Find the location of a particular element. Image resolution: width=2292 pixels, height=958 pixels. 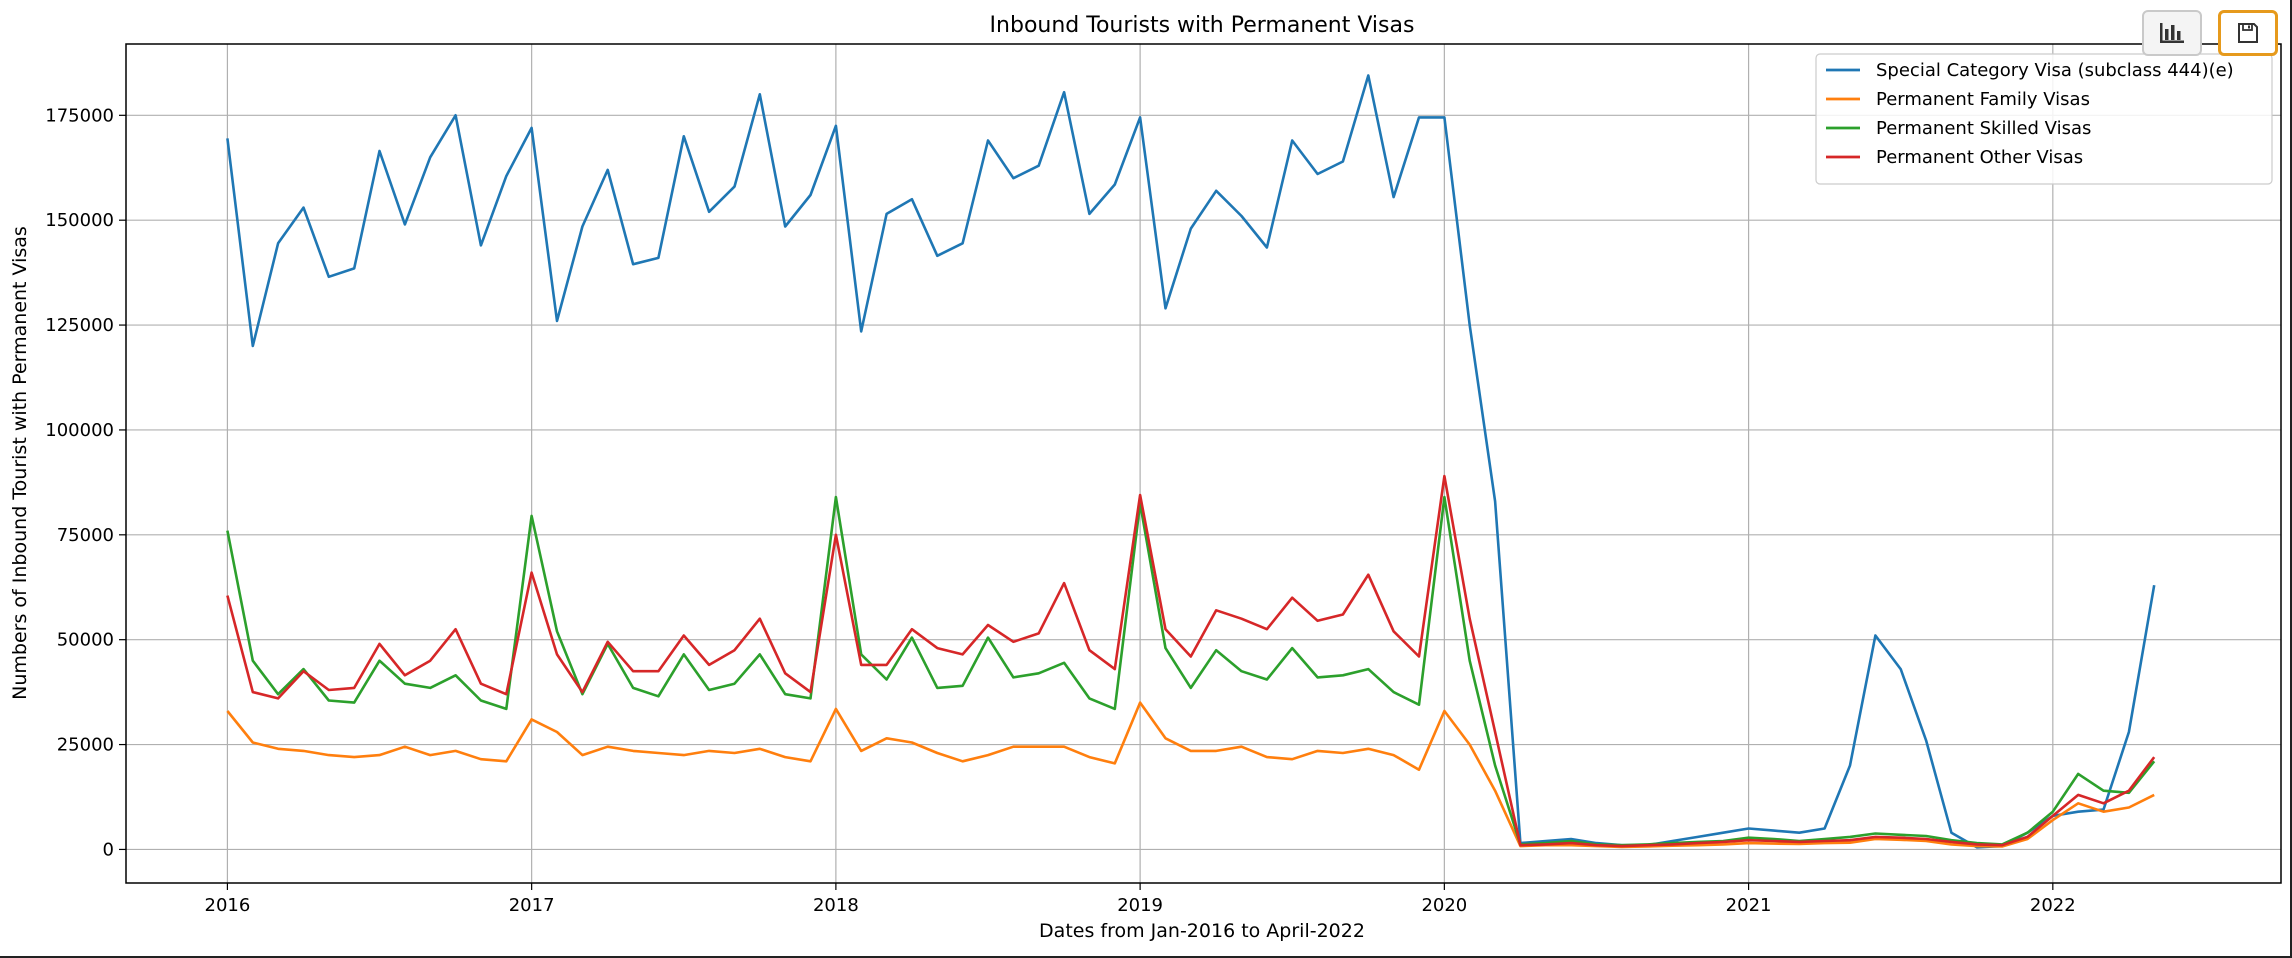

y-tick-label: 125000 is located at coordinates (79, 325).